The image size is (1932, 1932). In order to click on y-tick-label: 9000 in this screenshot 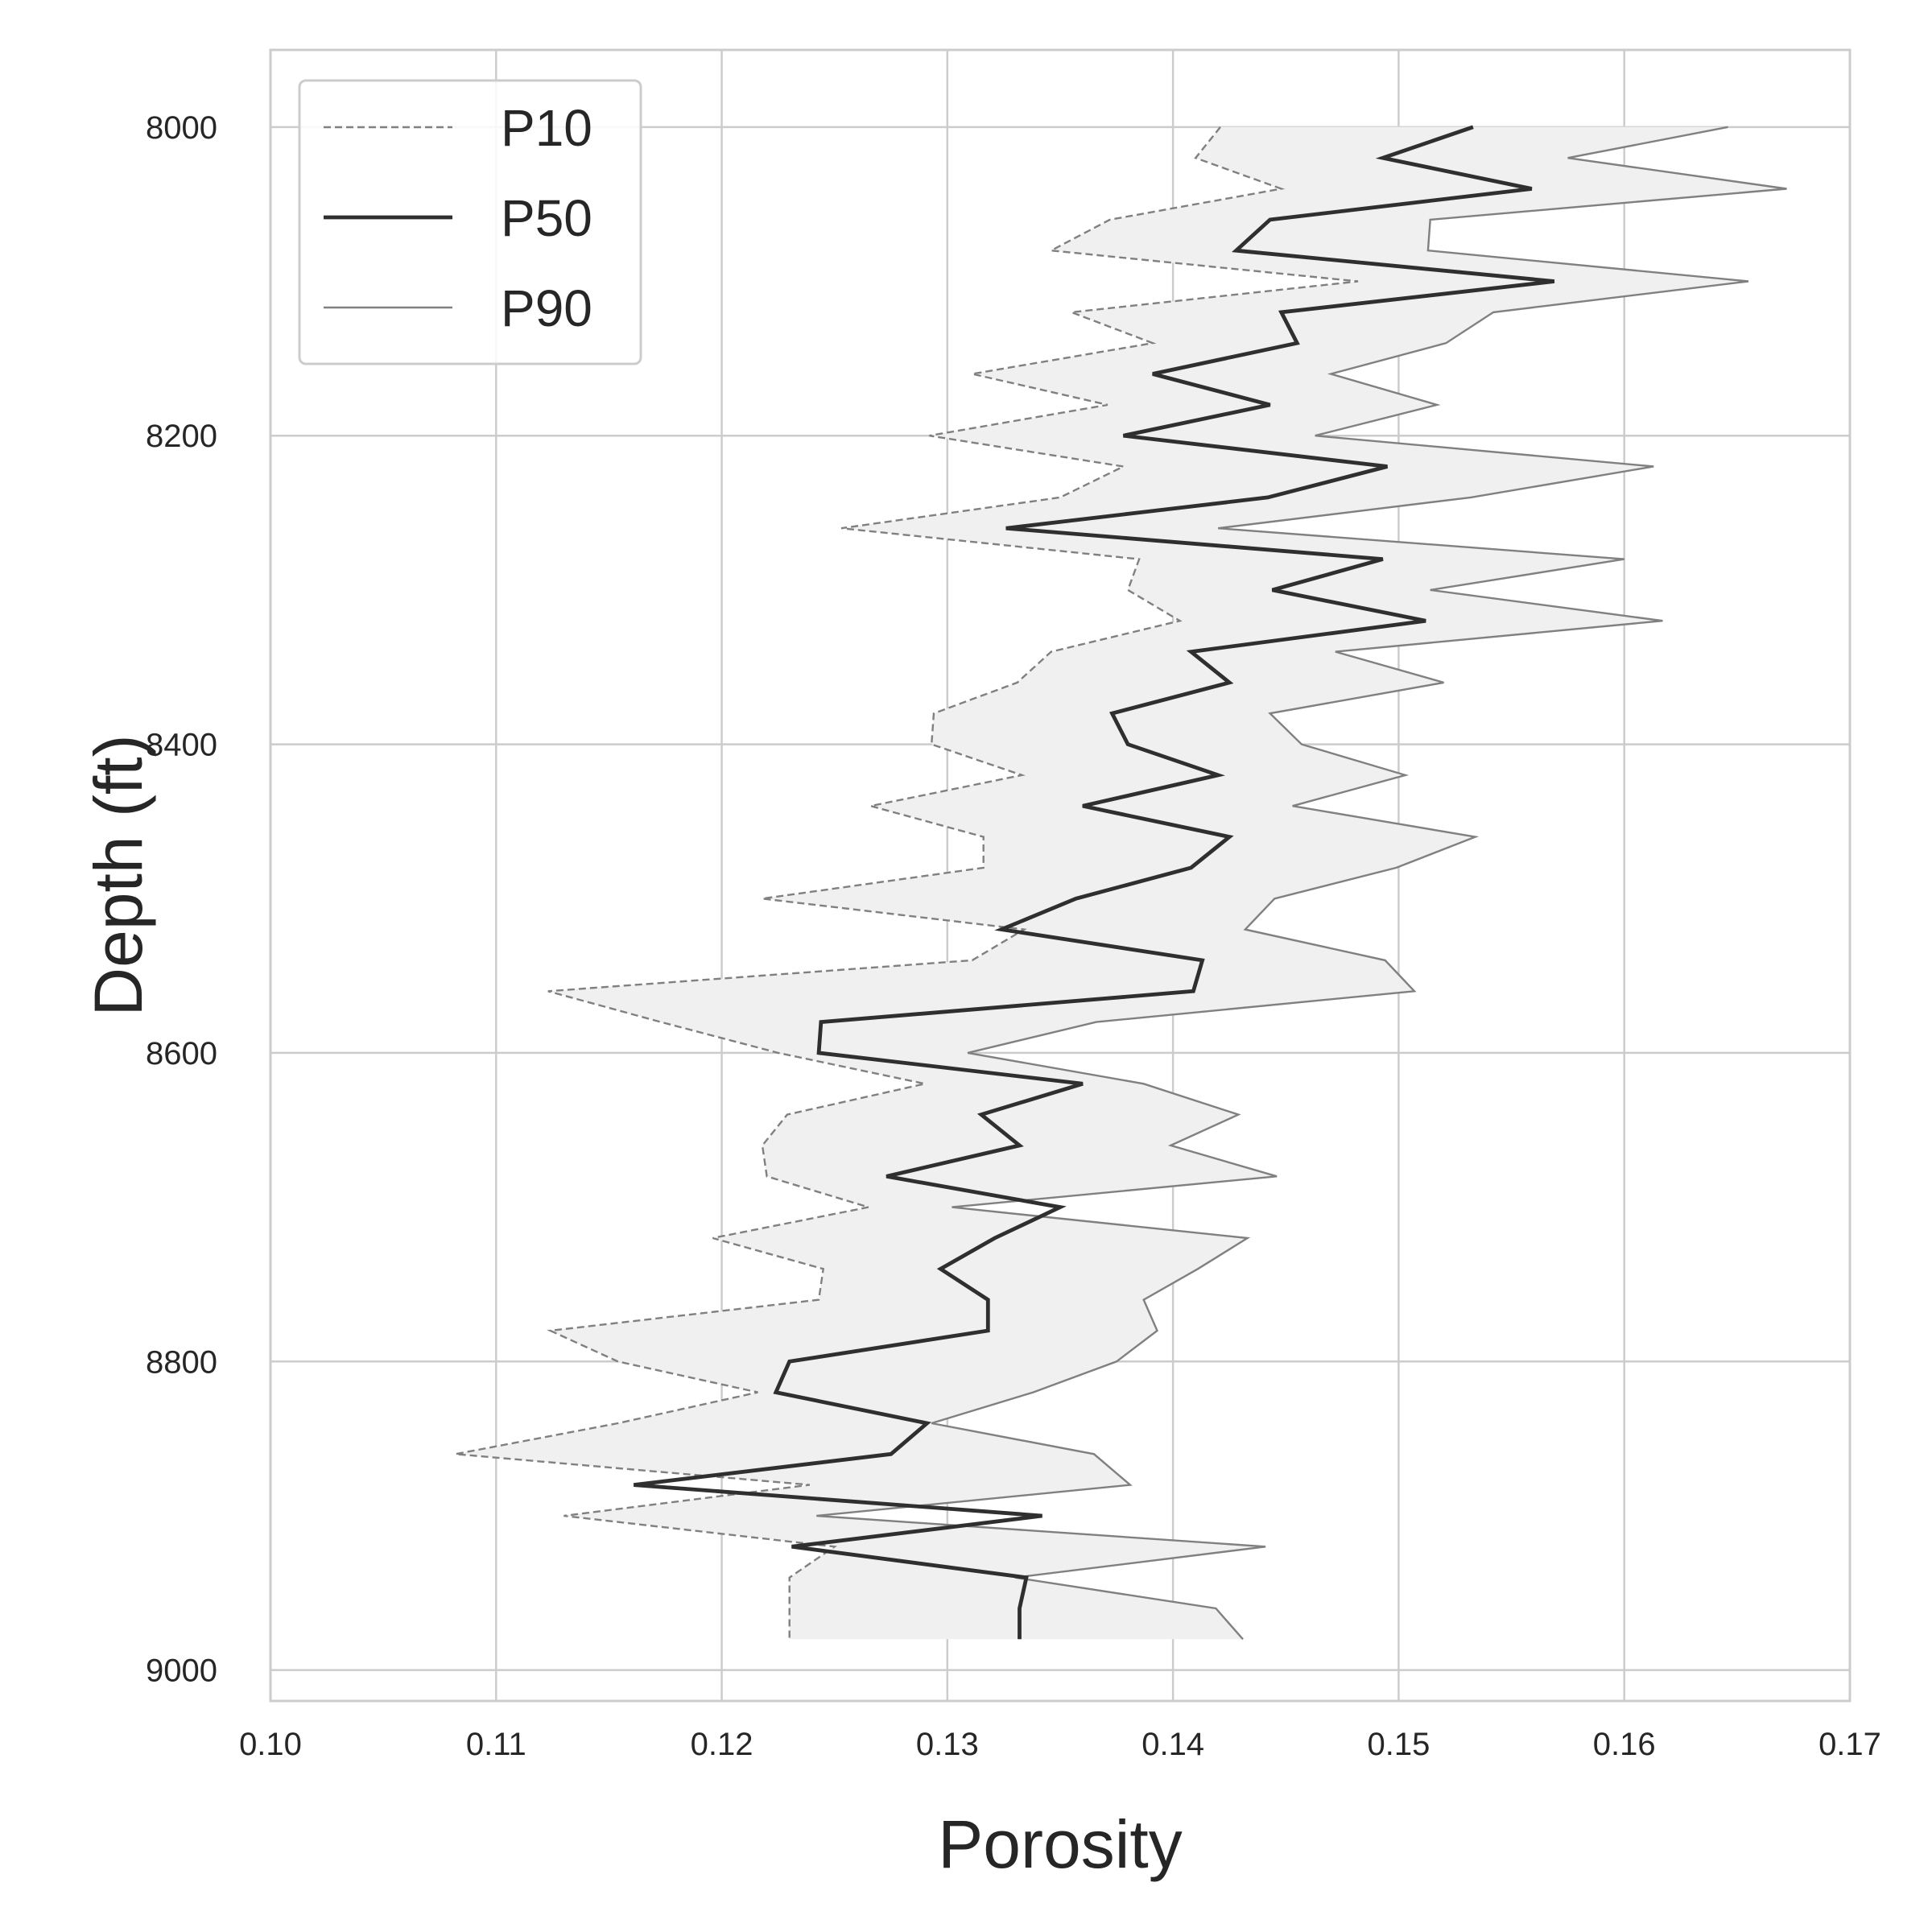, I will do `click(181, 1671)`.